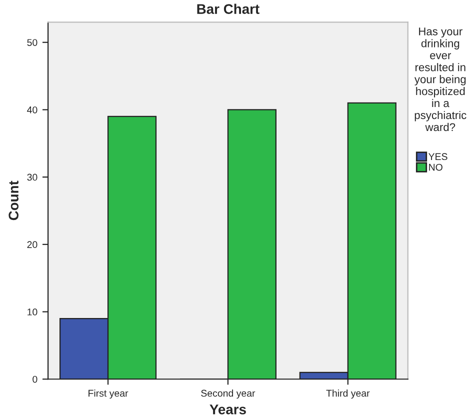 This screenshot has height=418, width=471. I want to click on legend-label: YES, so click(438, 156).